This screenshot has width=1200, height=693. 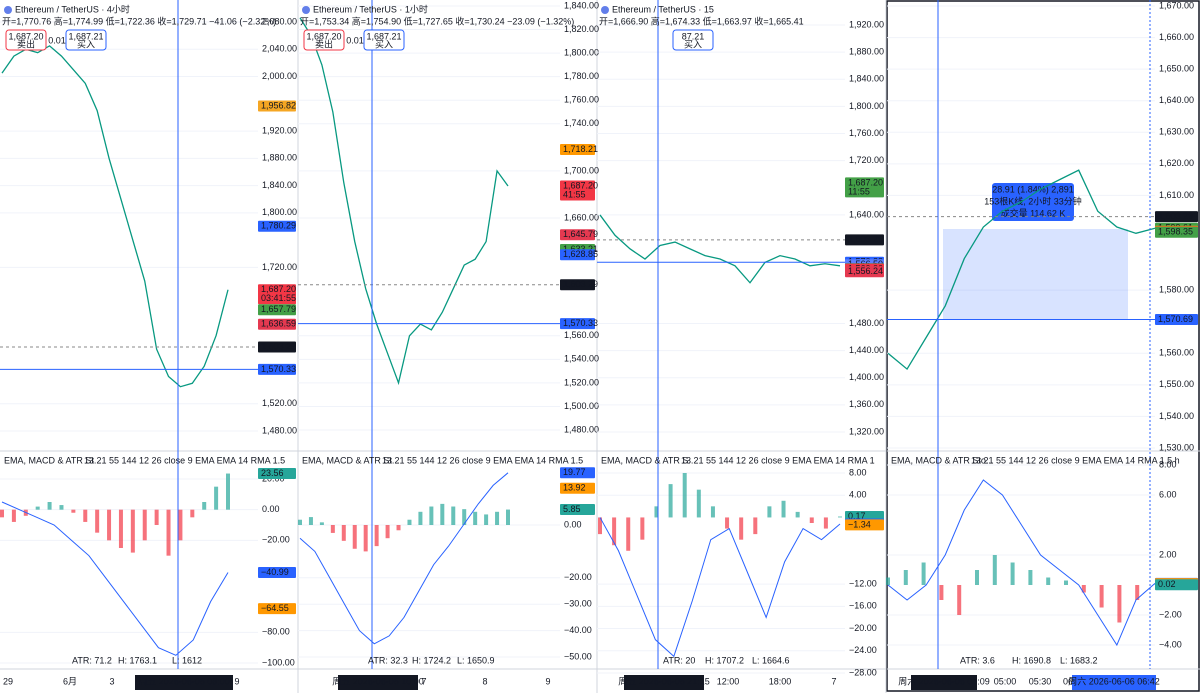 What do you see at coordinates (574, 488) in the screenshot?
I see `price-tag-label: 13.92` at bounding box center [574, 488].